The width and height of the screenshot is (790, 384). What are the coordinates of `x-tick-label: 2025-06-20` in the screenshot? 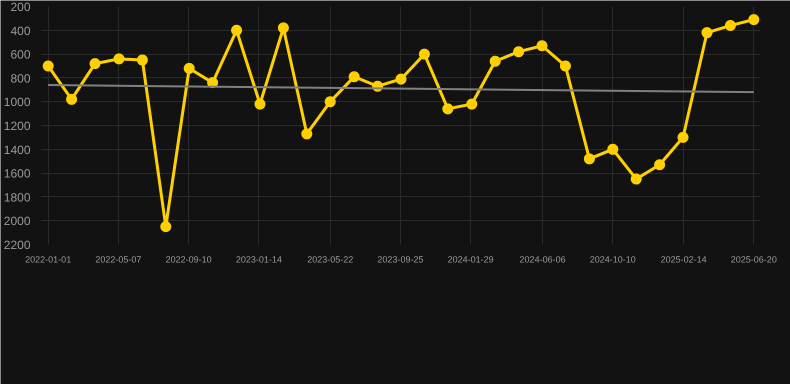 It's located at (753, 259).